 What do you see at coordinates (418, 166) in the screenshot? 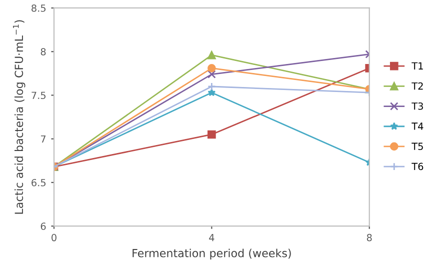
I see `legend-label: T6` at bounding box center [418, 166].